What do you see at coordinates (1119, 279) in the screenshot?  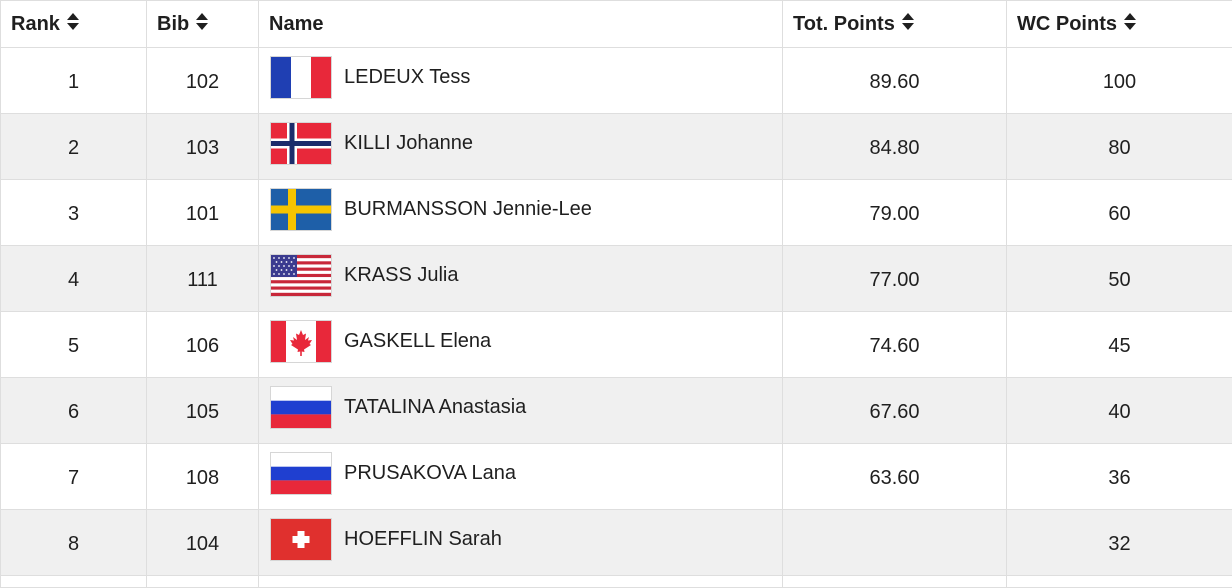 I see `wc-points-cell: 50` at bounding box center [1119, 279].